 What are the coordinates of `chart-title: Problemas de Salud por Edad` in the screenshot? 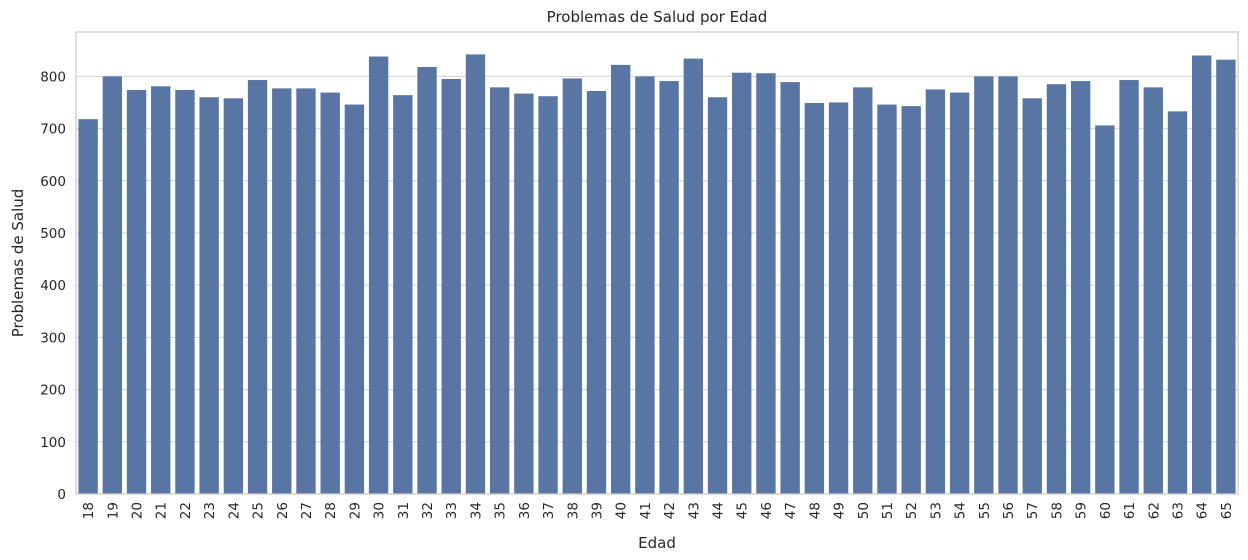 It's located at (657, 17).